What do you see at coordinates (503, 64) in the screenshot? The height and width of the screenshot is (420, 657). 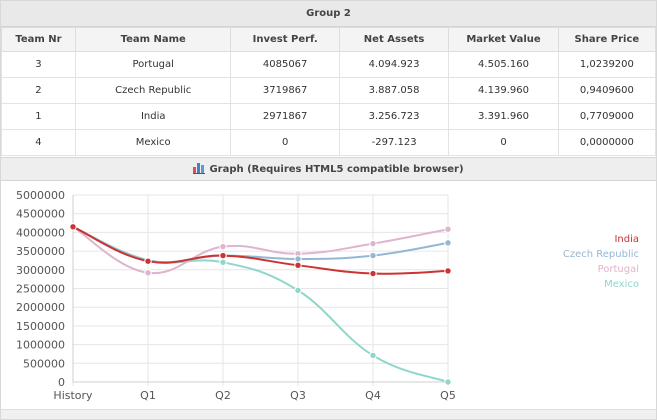 I see `cell-market-value: 4.505.160` at bounding box center [503, 64].